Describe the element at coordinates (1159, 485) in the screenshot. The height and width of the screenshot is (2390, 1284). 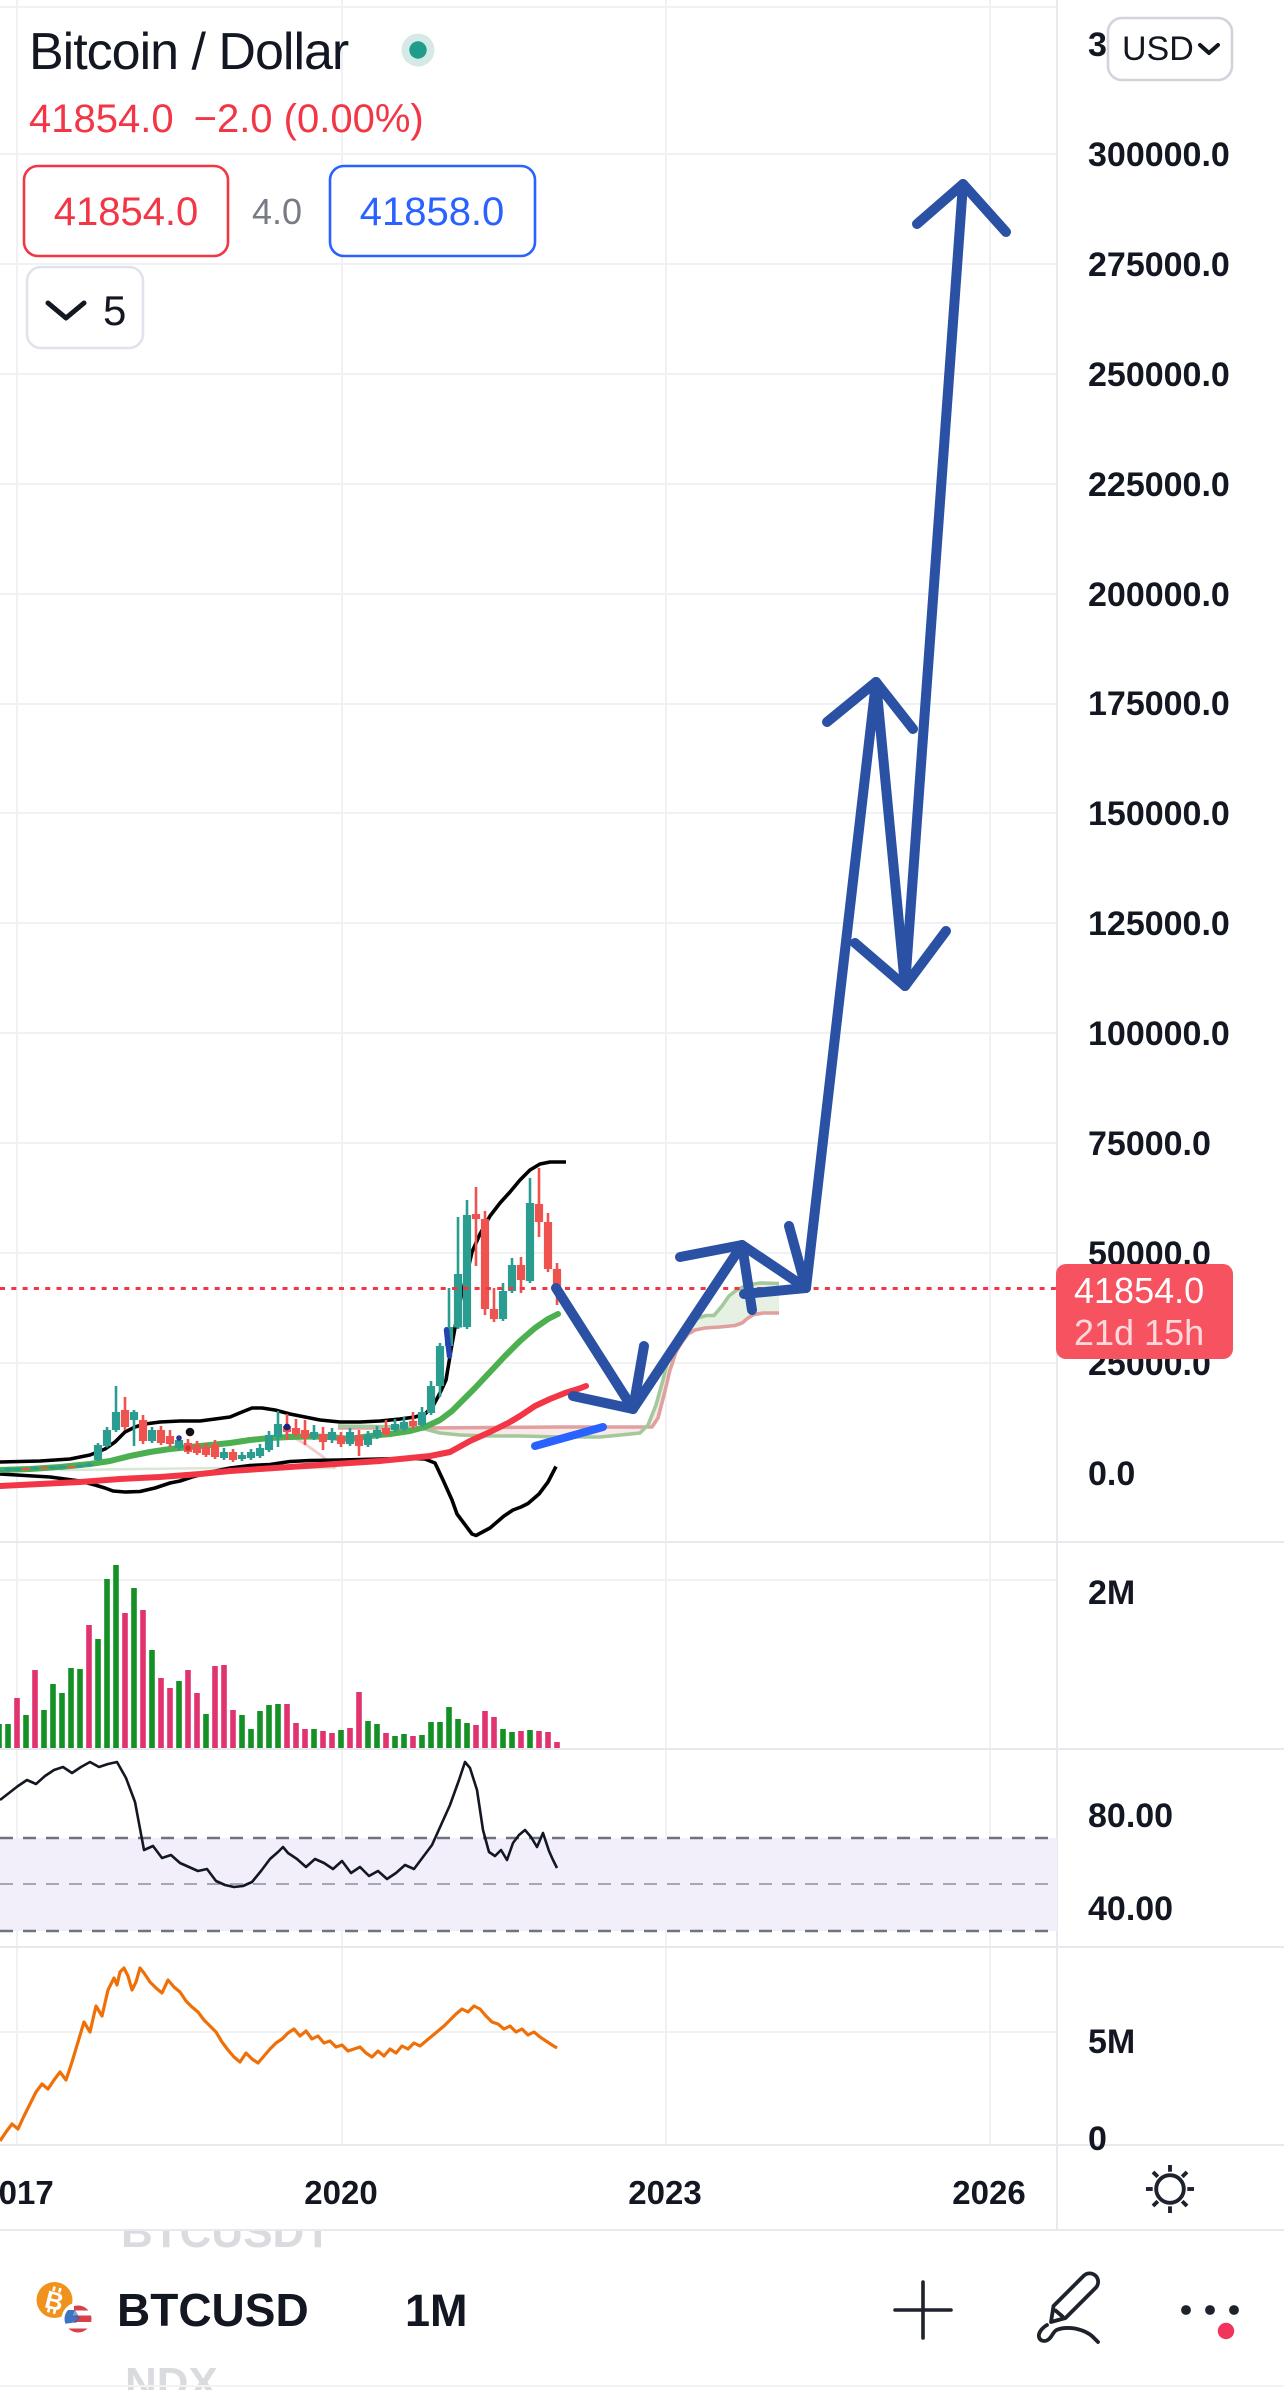
I see `svg-text: 225000.0` at that location.